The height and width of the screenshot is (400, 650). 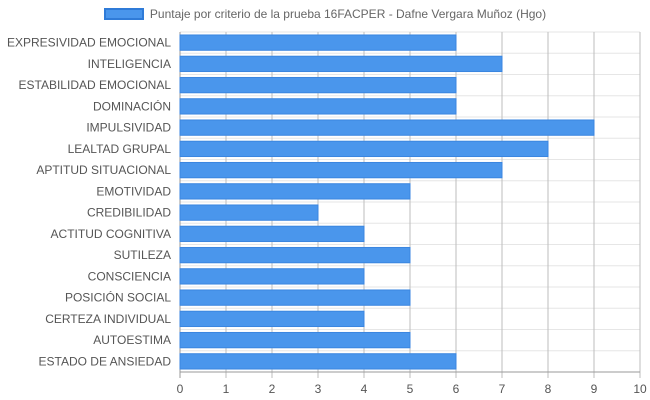 I want to click on x-tick-label: 6, so click(x=456, y=389).